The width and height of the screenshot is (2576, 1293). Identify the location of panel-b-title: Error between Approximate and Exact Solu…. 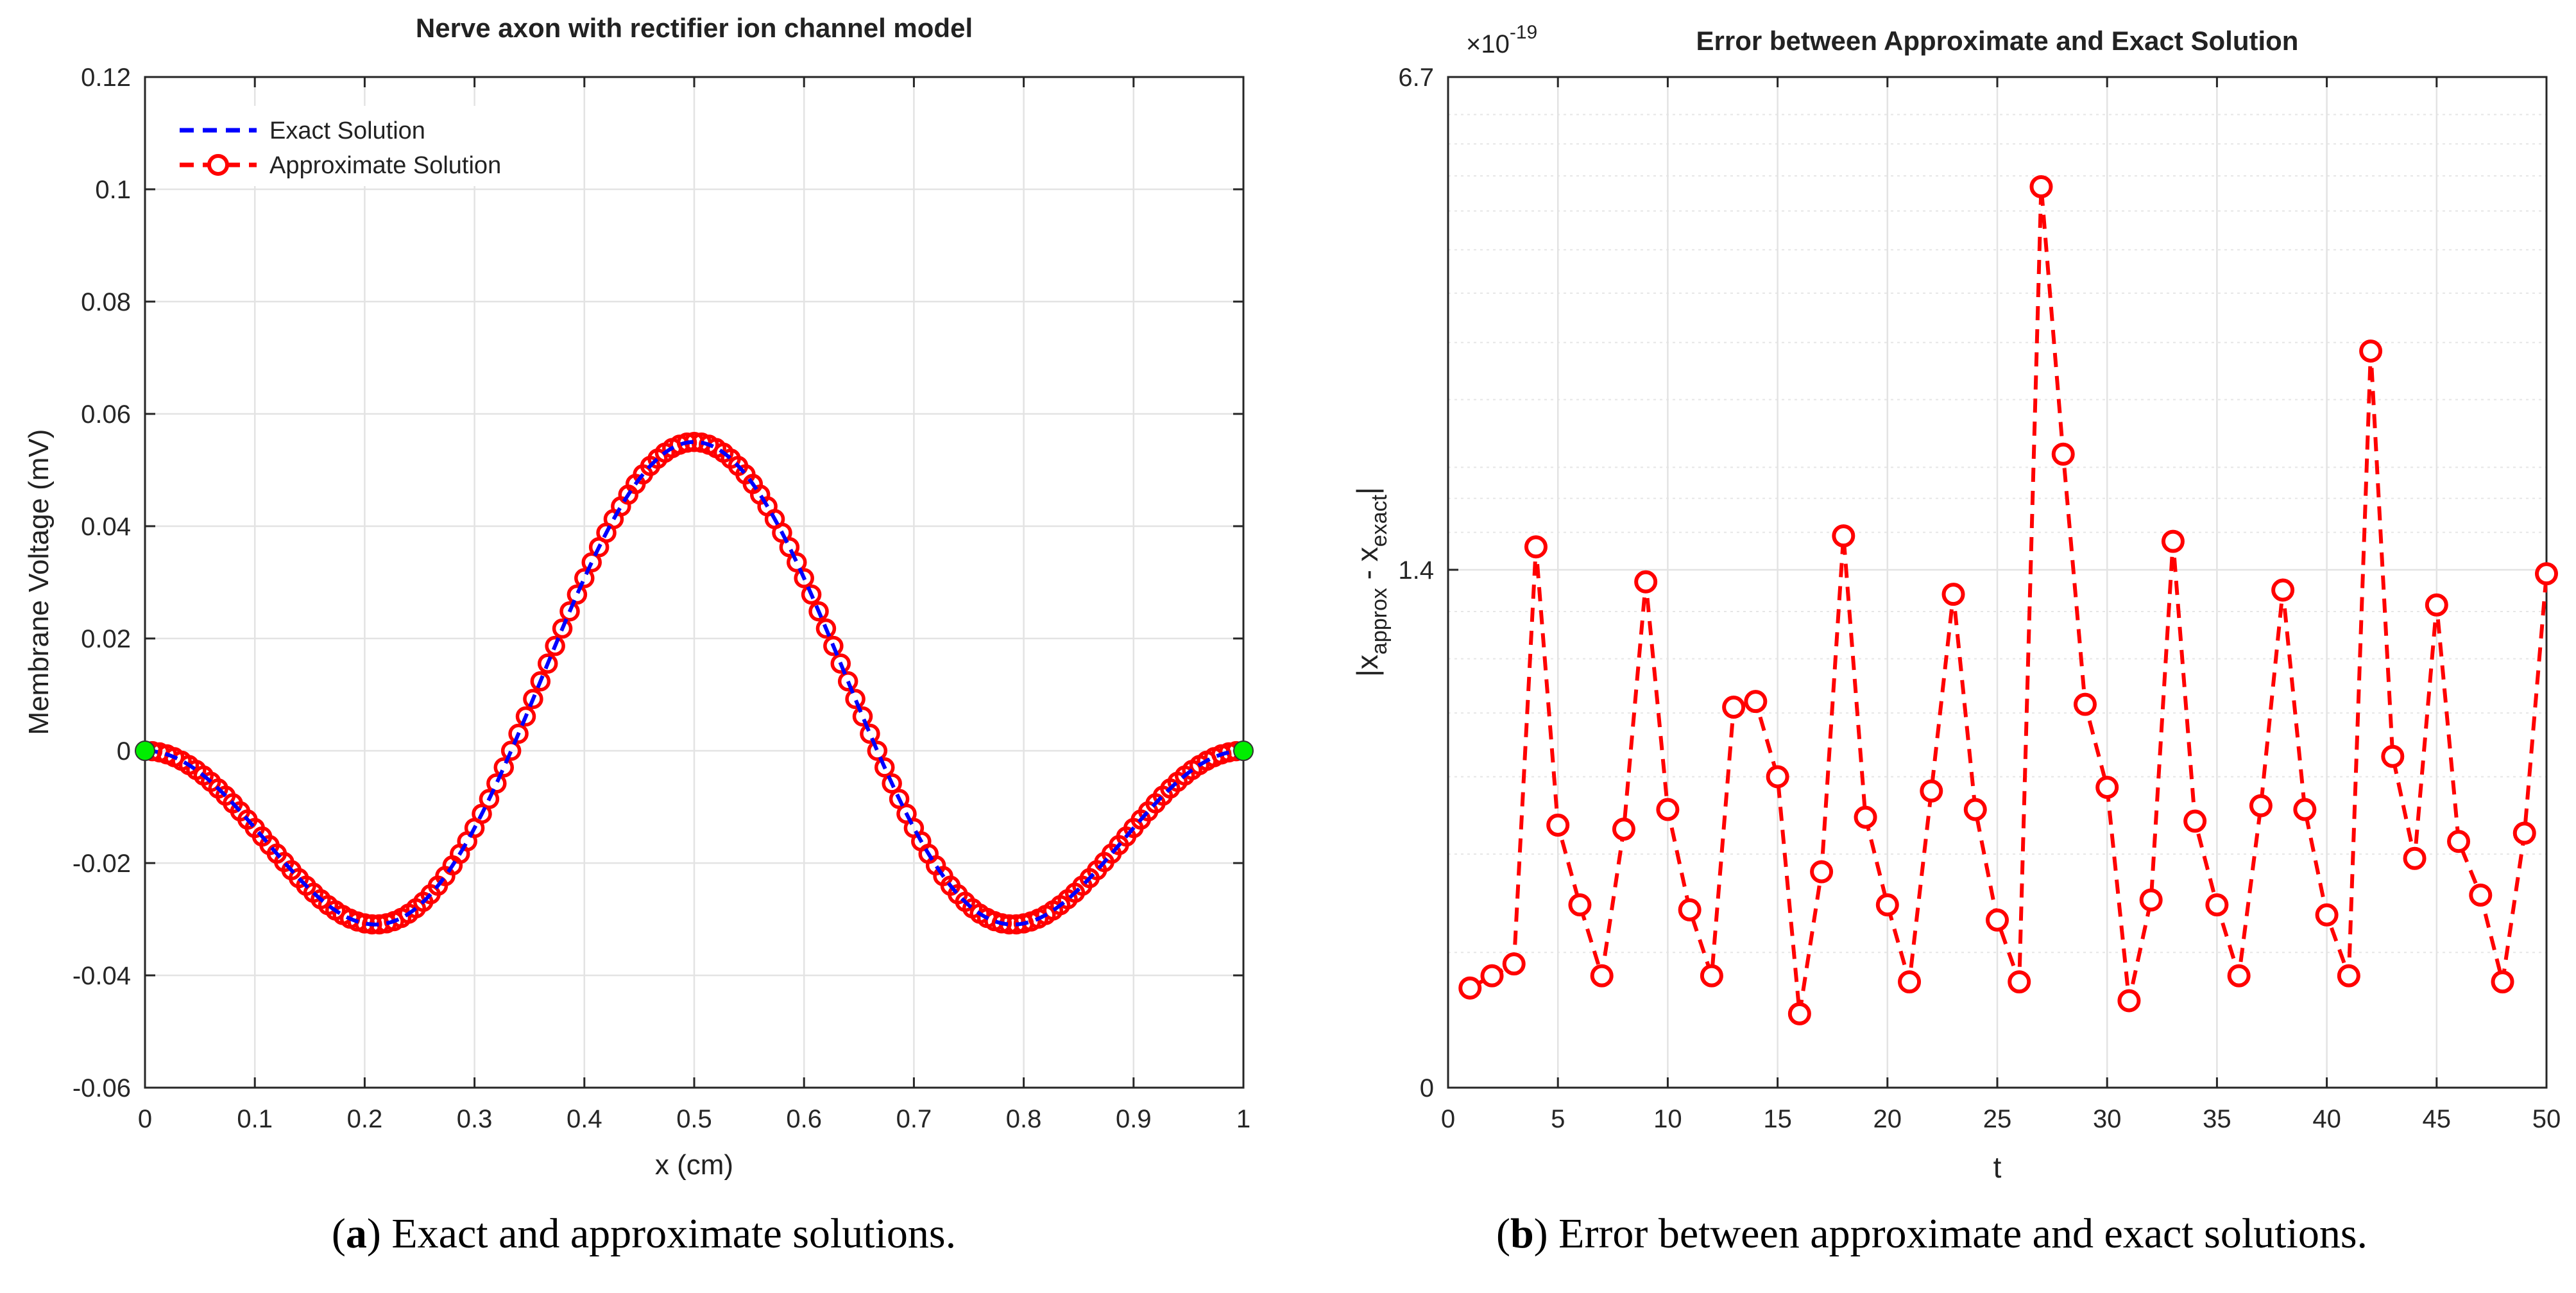
(1997, 41).